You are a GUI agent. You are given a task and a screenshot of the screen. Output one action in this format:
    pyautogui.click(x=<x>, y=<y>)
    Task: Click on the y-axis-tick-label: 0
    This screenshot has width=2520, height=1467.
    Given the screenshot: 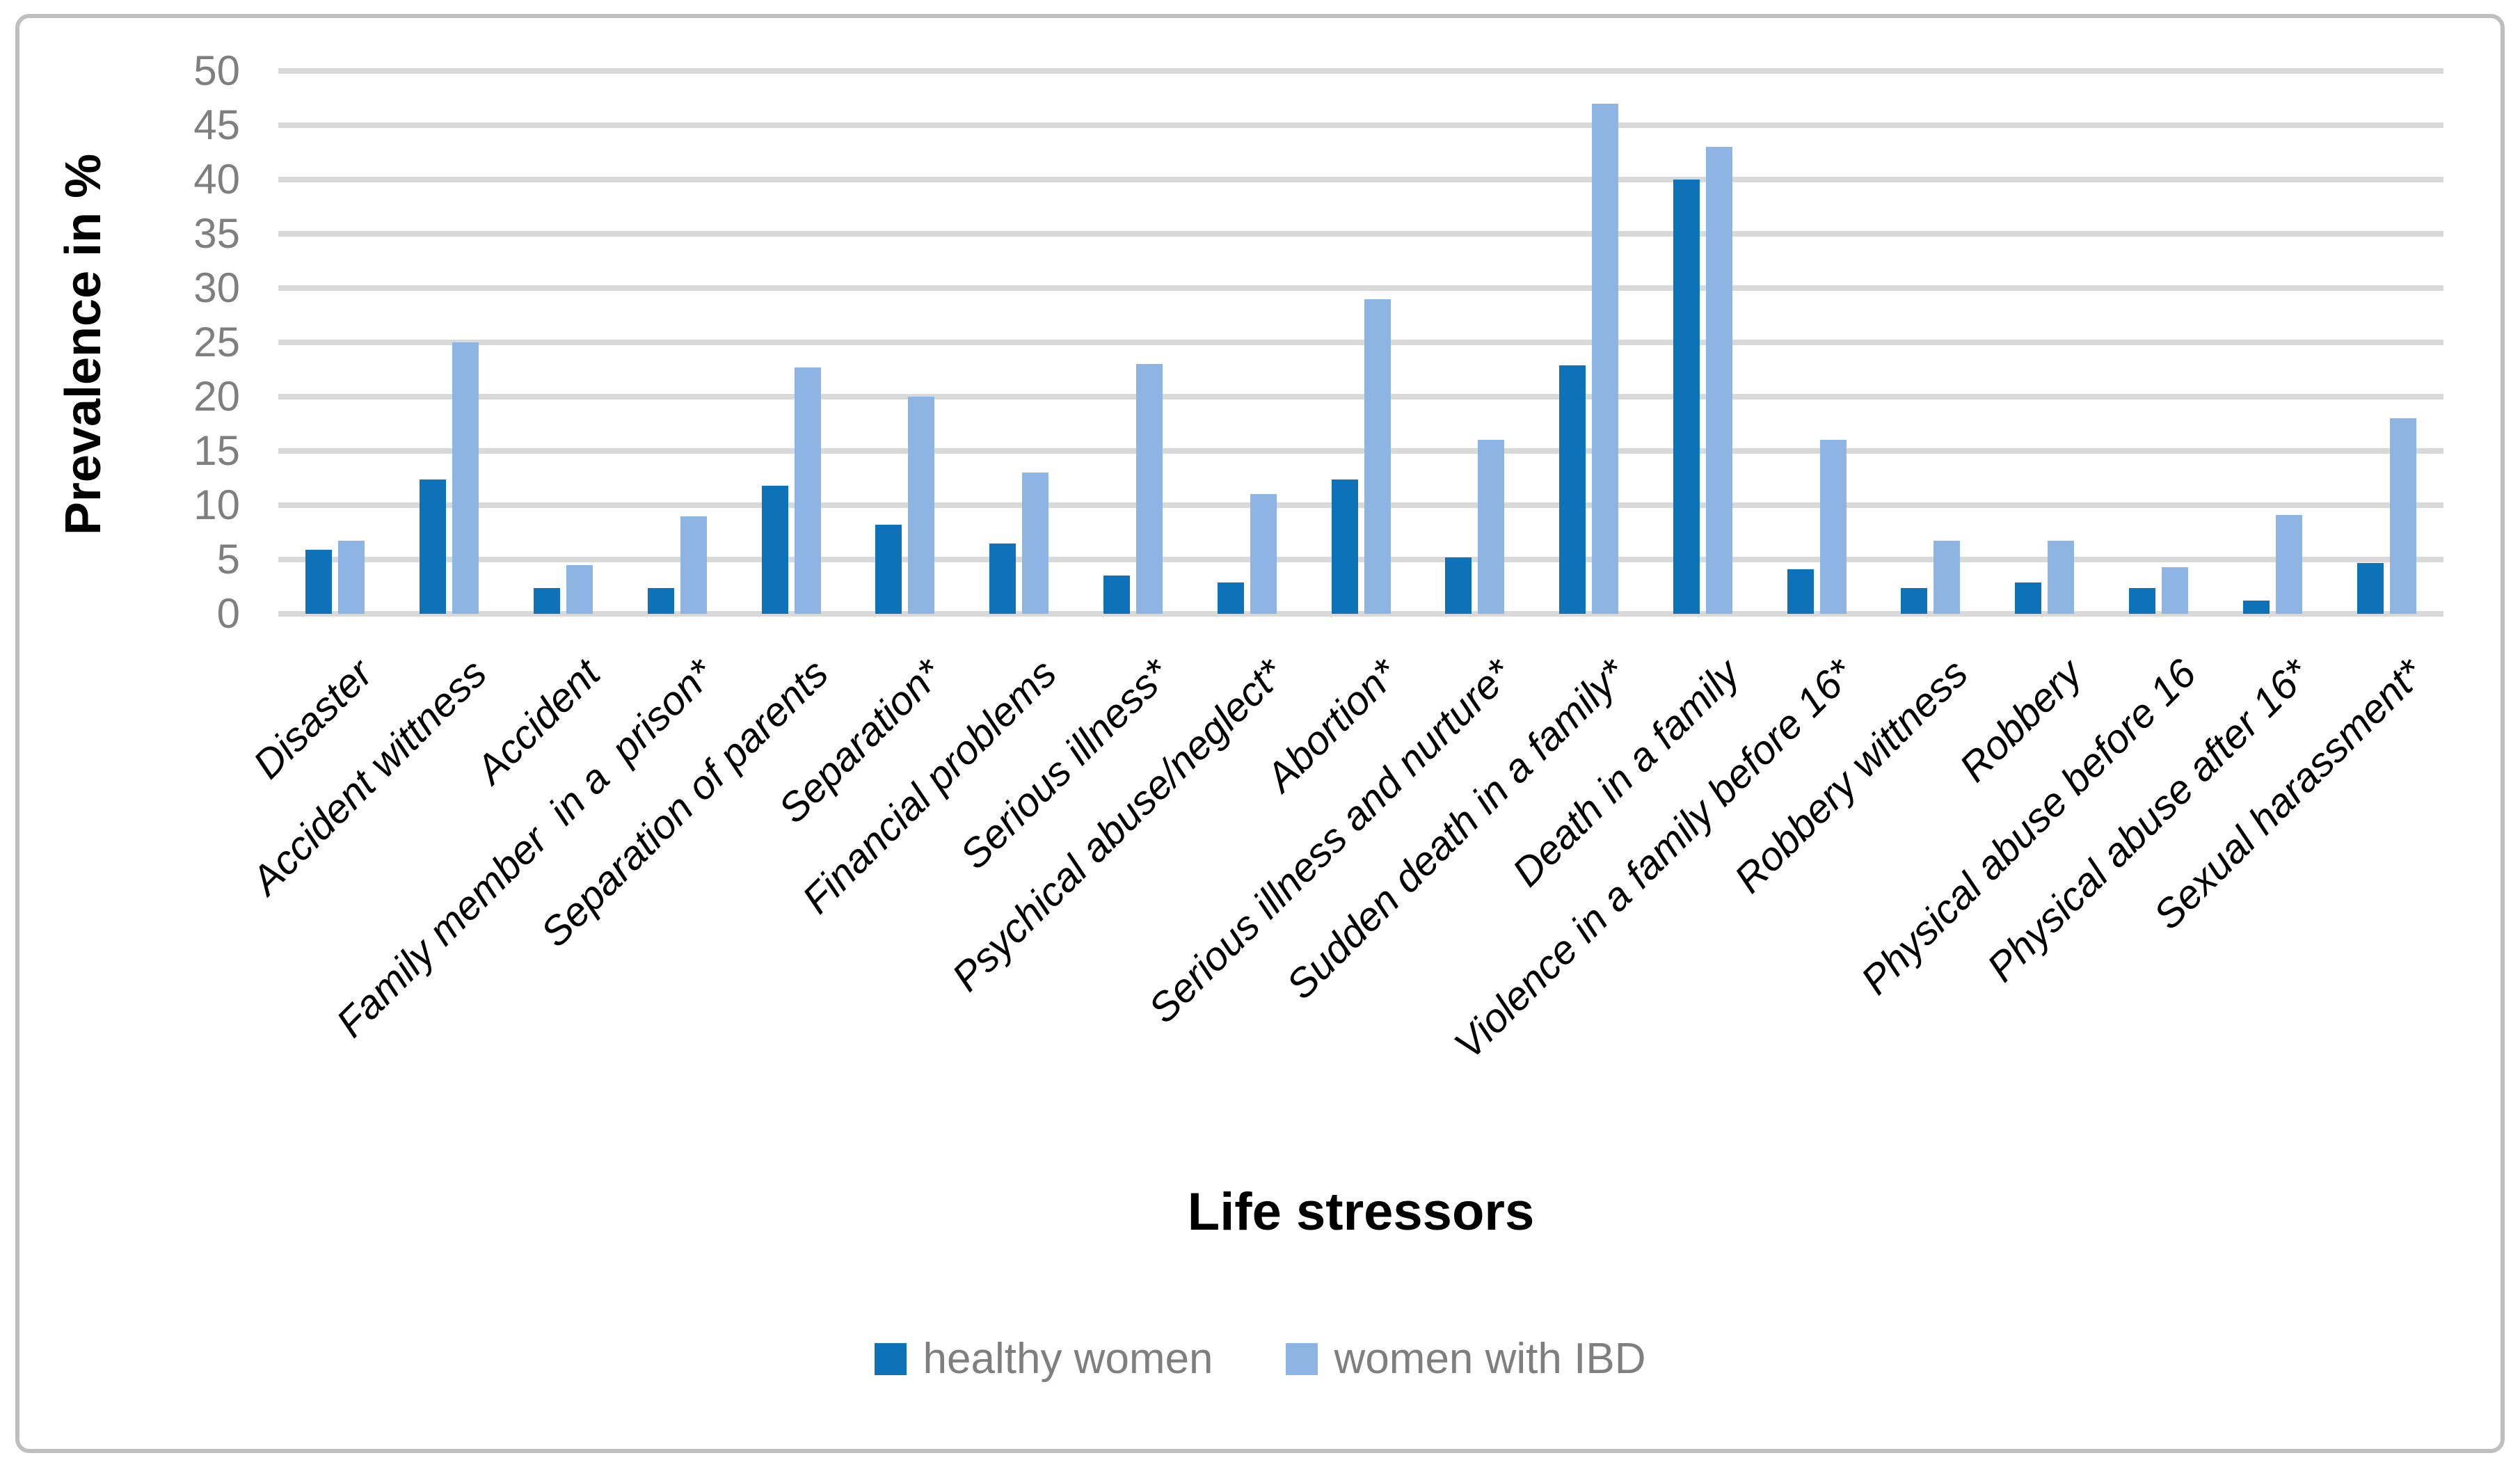 What is the action you would take?
    pyautogui.click(x=228, y=613)
    